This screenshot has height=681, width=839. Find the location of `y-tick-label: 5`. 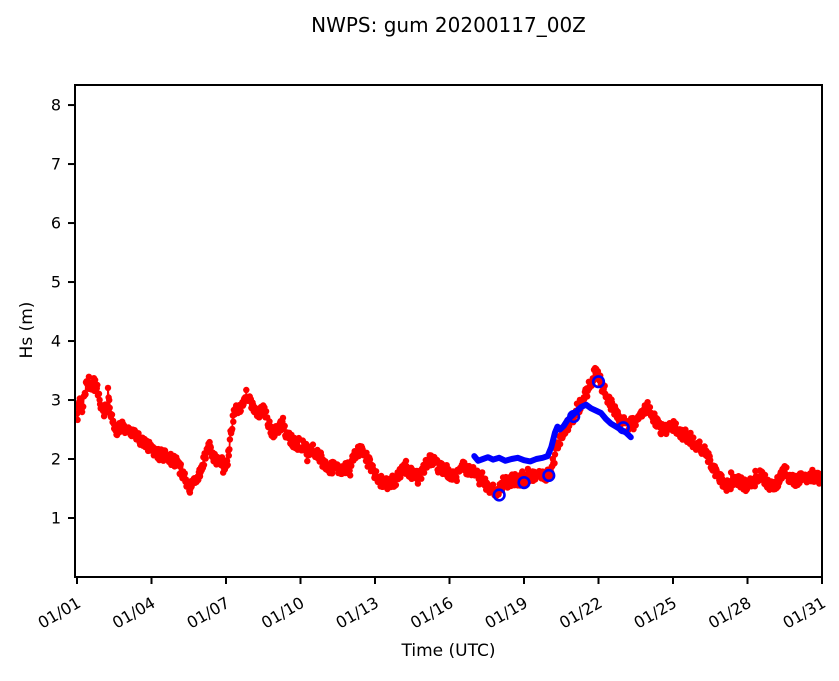

y-tick-label: 5 is located at coordinates (56, 282).